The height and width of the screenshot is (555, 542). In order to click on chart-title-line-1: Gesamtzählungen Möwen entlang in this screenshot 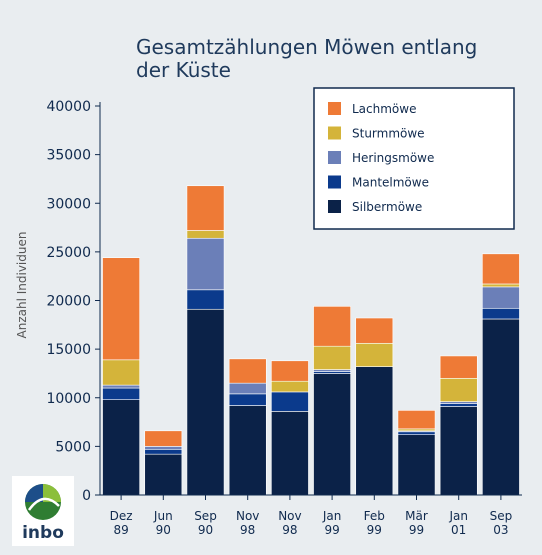, I will do `click(306, 47)`.